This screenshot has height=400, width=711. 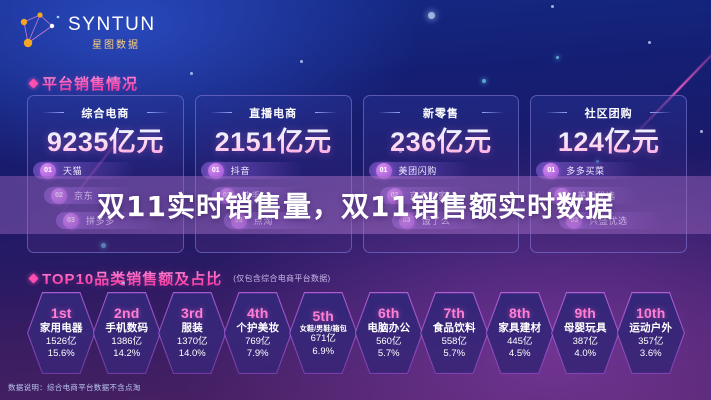 I want to click on rank-platform-name: 美团闪购, so click(x=417, y=171).